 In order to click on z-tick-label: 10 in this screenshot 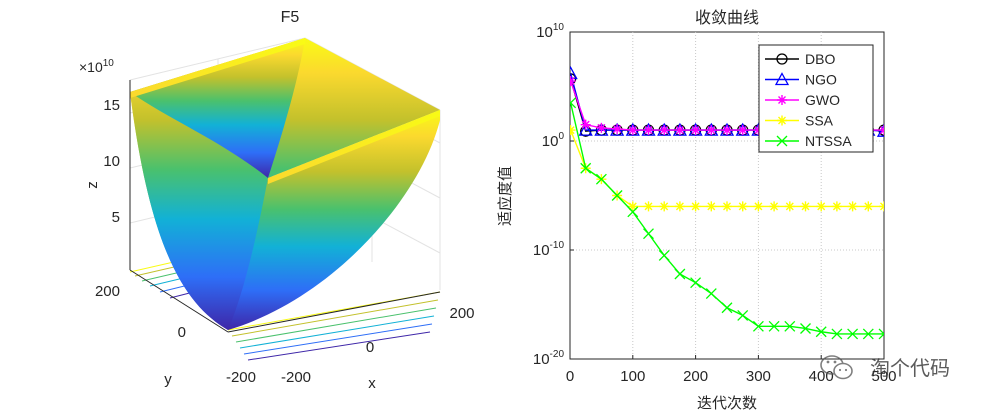, I will do `click(111, 161)`.